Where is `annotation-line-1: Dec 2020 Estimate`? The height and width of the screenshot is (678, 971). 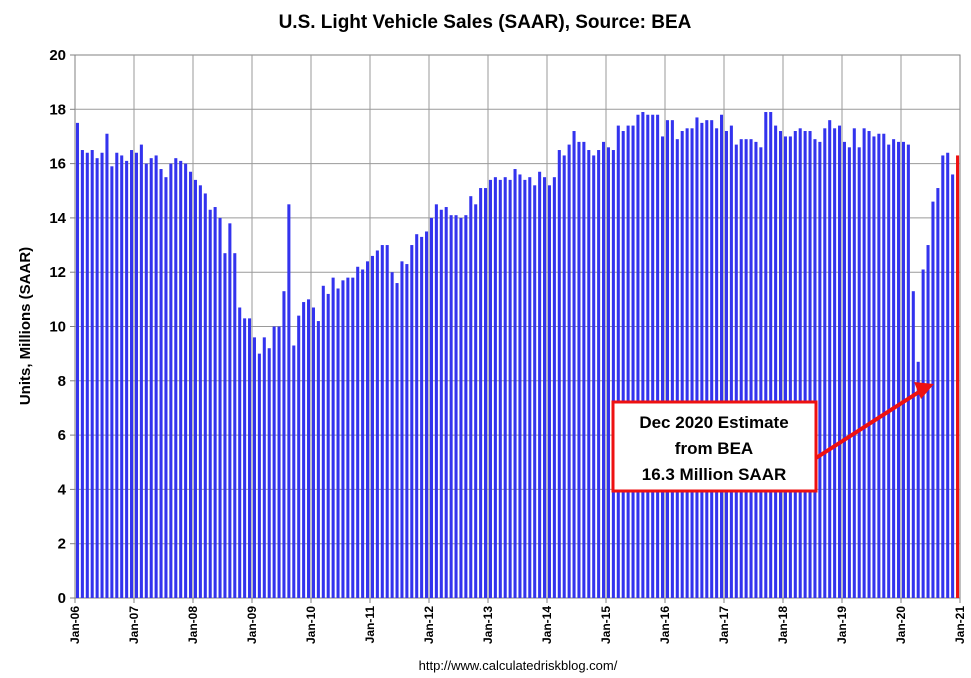 annotation-line-1: Dec 2020 Estimate is located at coordinates (713, 422).